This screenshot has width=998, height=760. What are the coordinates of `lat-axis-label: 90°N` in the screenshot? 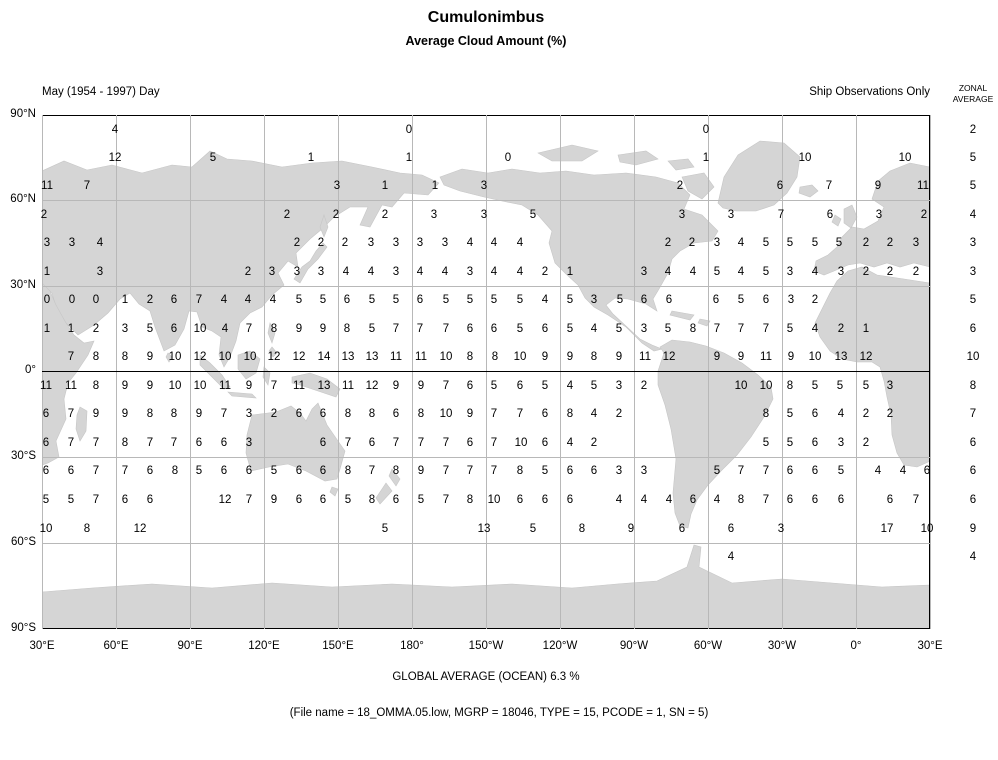 It's located at (23, 114).